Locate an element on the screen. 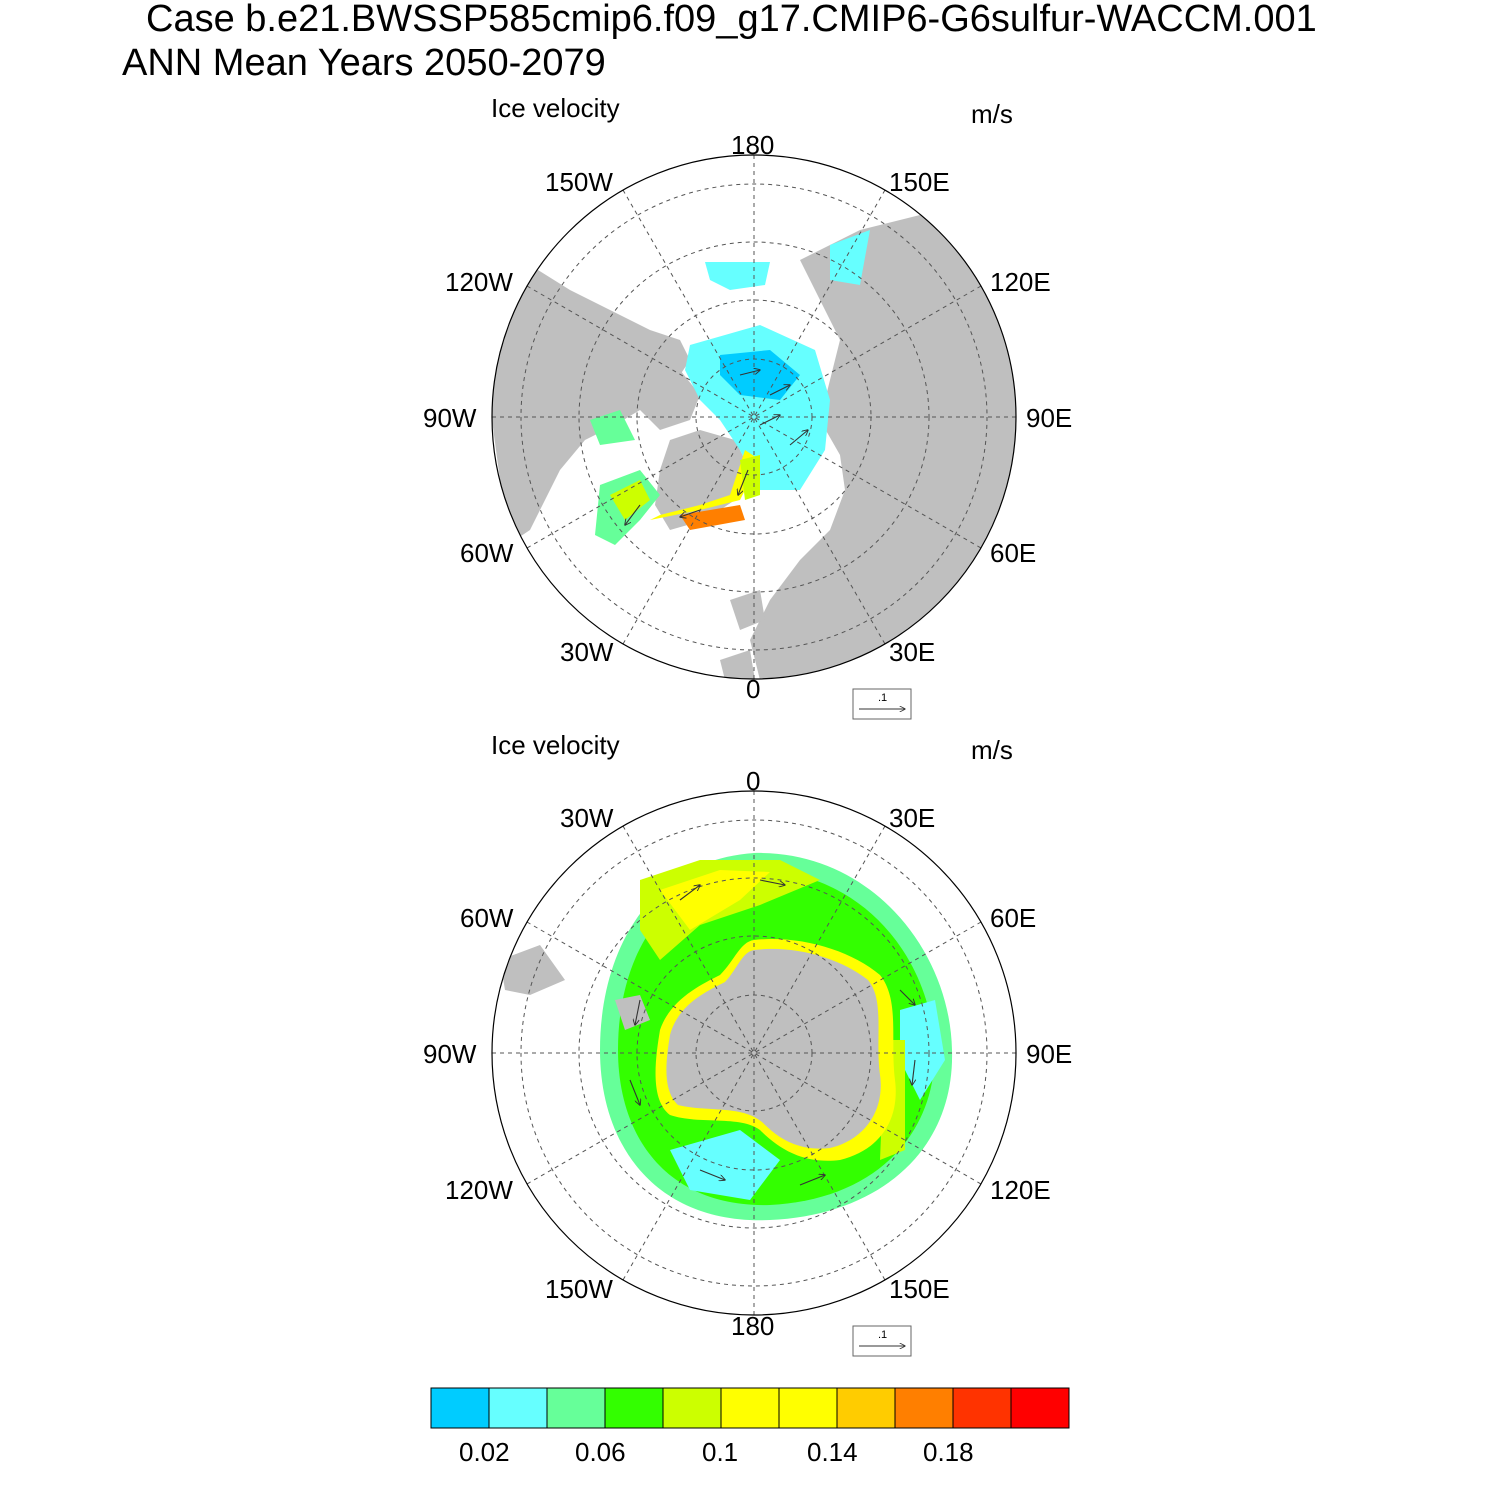  south-lon-label: 180 is located at coordinates (752, 1326).